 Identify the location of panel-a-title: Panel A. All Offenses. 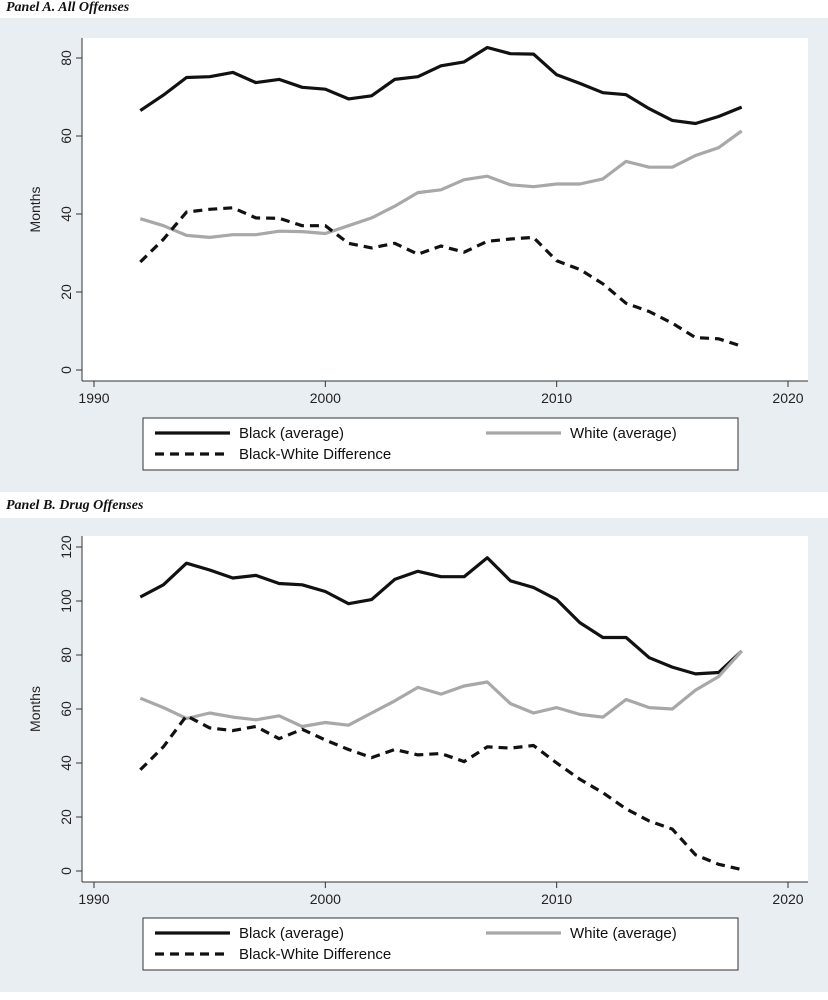
(68, 7).